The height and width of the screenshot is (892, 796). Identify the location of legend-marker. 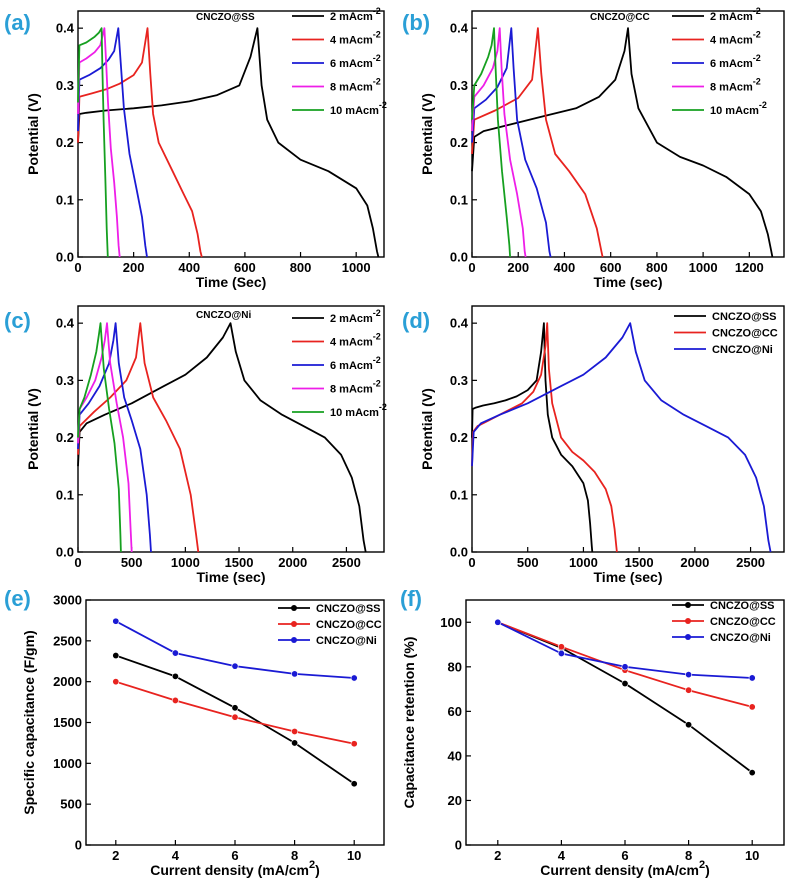
(688, 637).